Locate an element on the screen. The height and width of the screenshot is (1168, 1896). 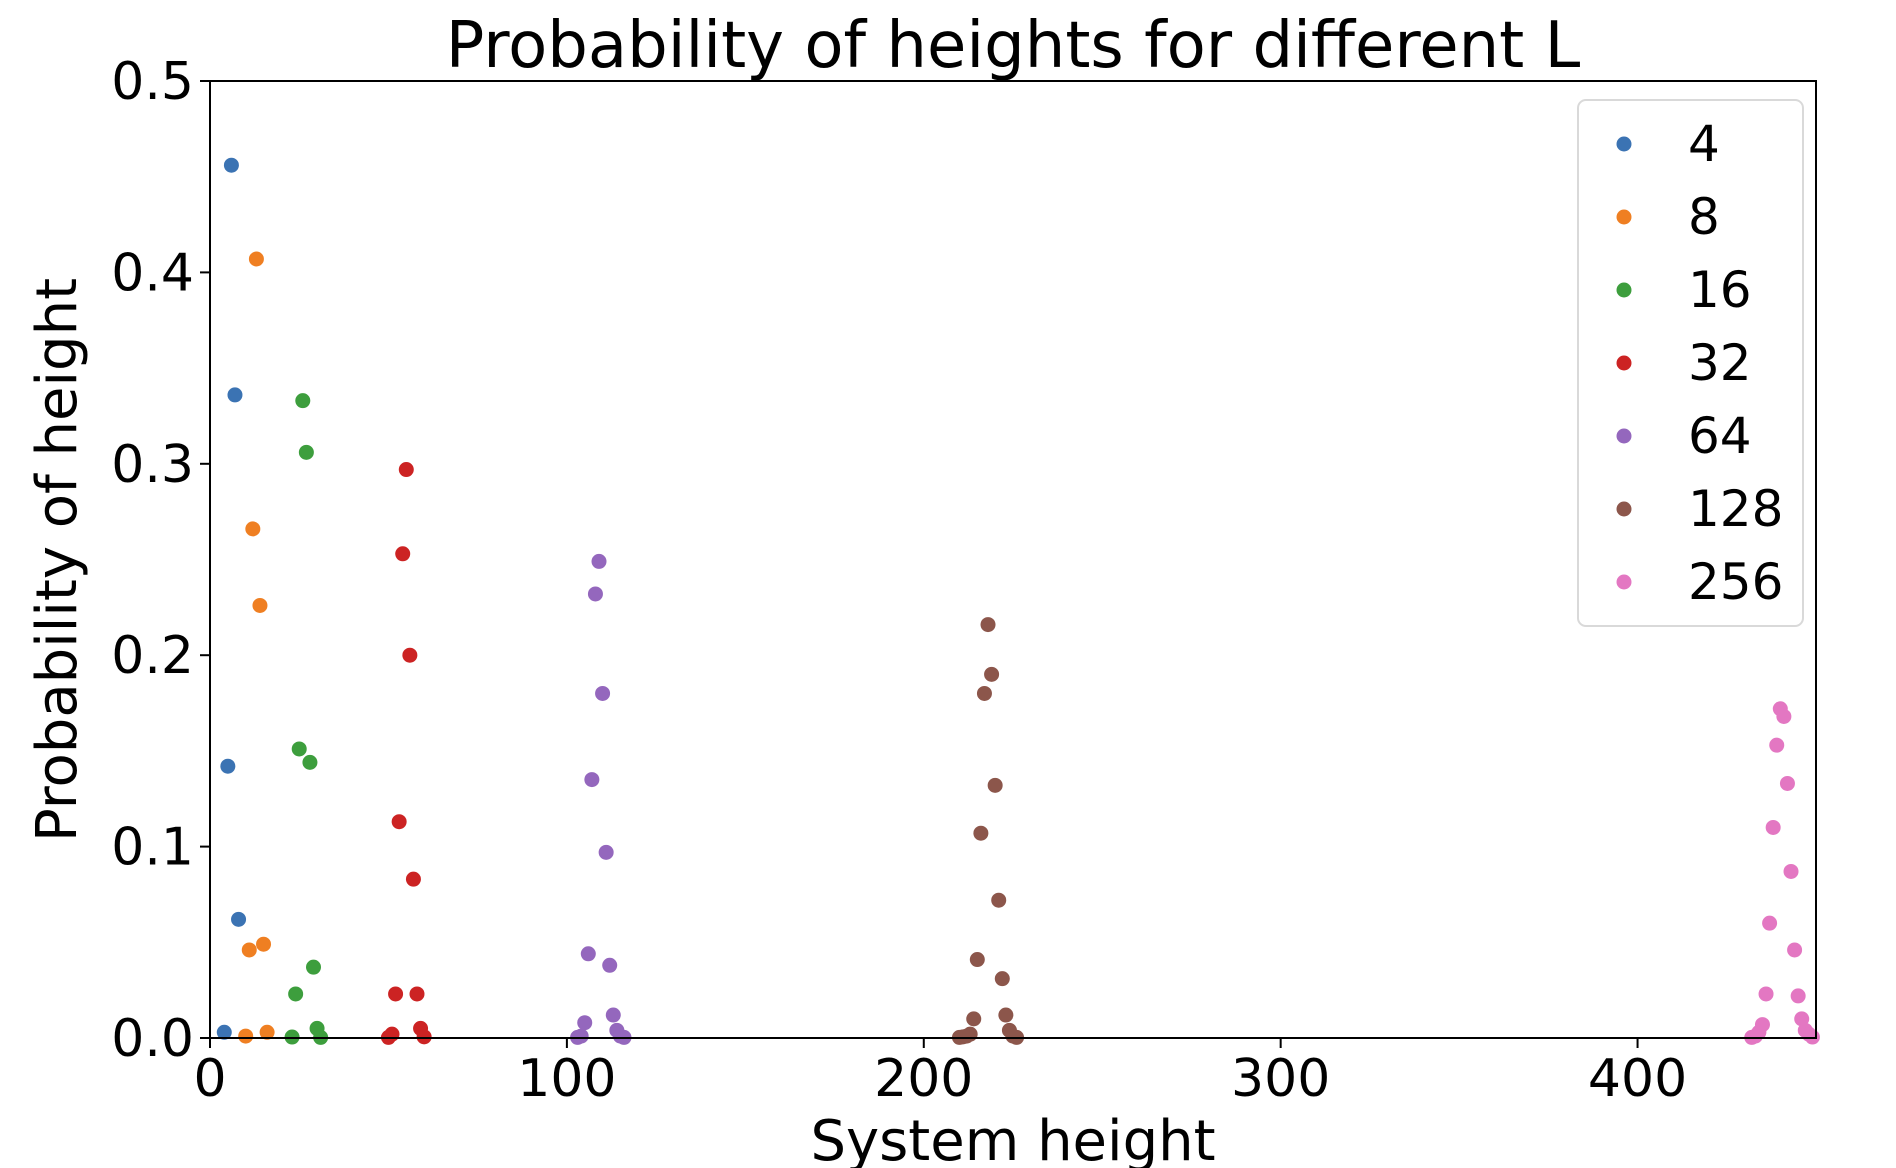
legend-label: 256 is located at coordinates (1735, 582).